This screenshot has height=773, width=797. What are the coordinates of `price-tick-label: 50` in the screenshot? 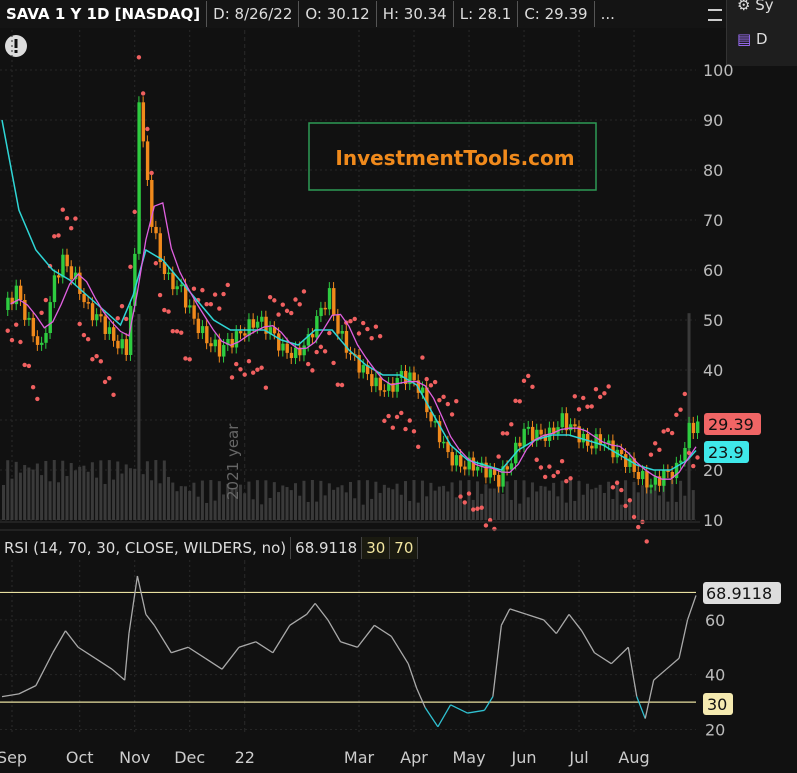 It's located at (713, 320).